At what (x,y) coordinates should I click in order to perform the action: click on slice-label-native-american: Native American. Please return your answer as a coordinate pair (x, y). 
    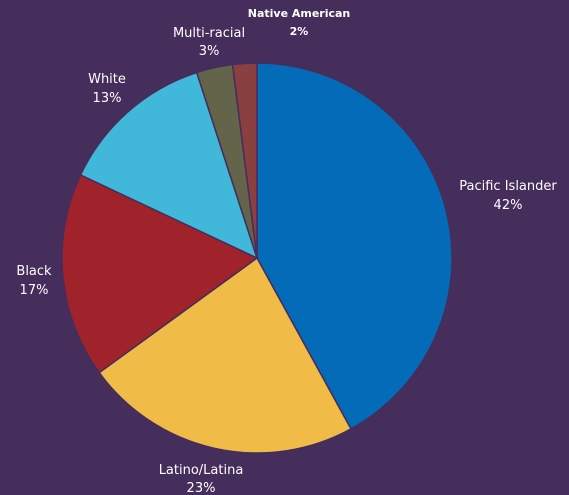
    Looking at the image, I should click on (299, 13).